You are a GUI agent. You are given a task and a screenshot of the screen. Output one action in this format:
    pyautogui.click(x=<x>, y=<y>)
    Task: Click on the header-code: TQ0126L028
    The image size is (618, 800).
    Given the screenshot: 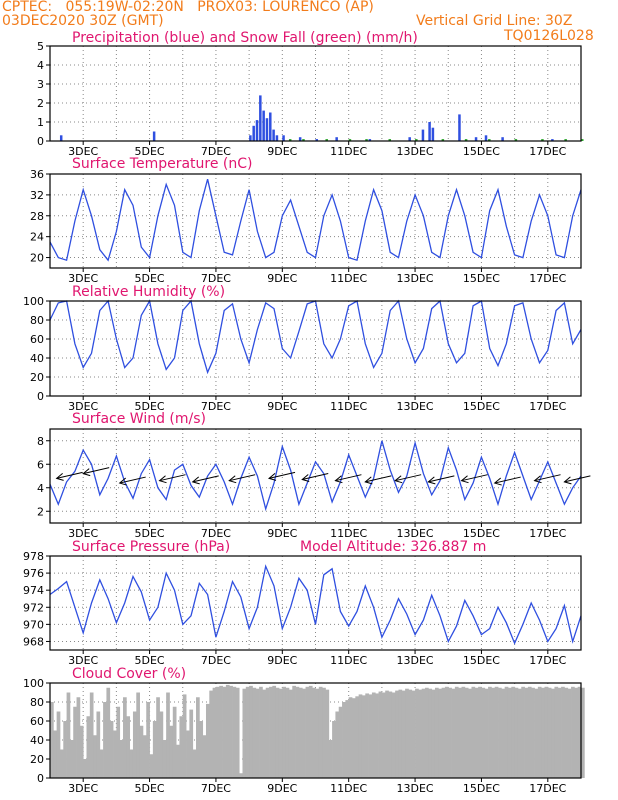 What is the action you would take?
    pyautogui.click(x=549, y=36)
    